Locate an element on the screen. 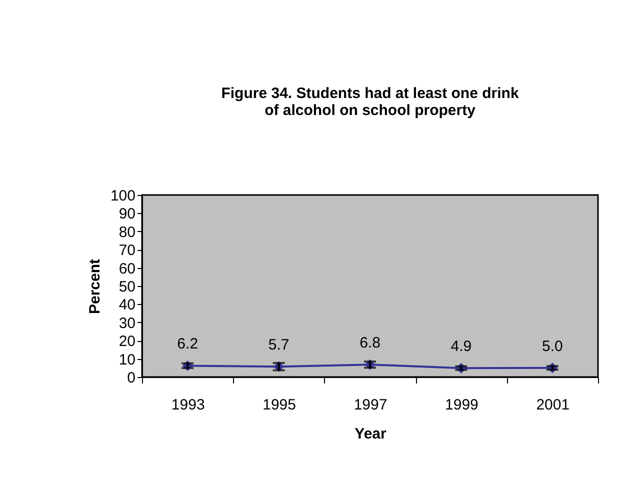 The image size is (631, 484). data-label: 6.8 is located at coordinates (370, 343).